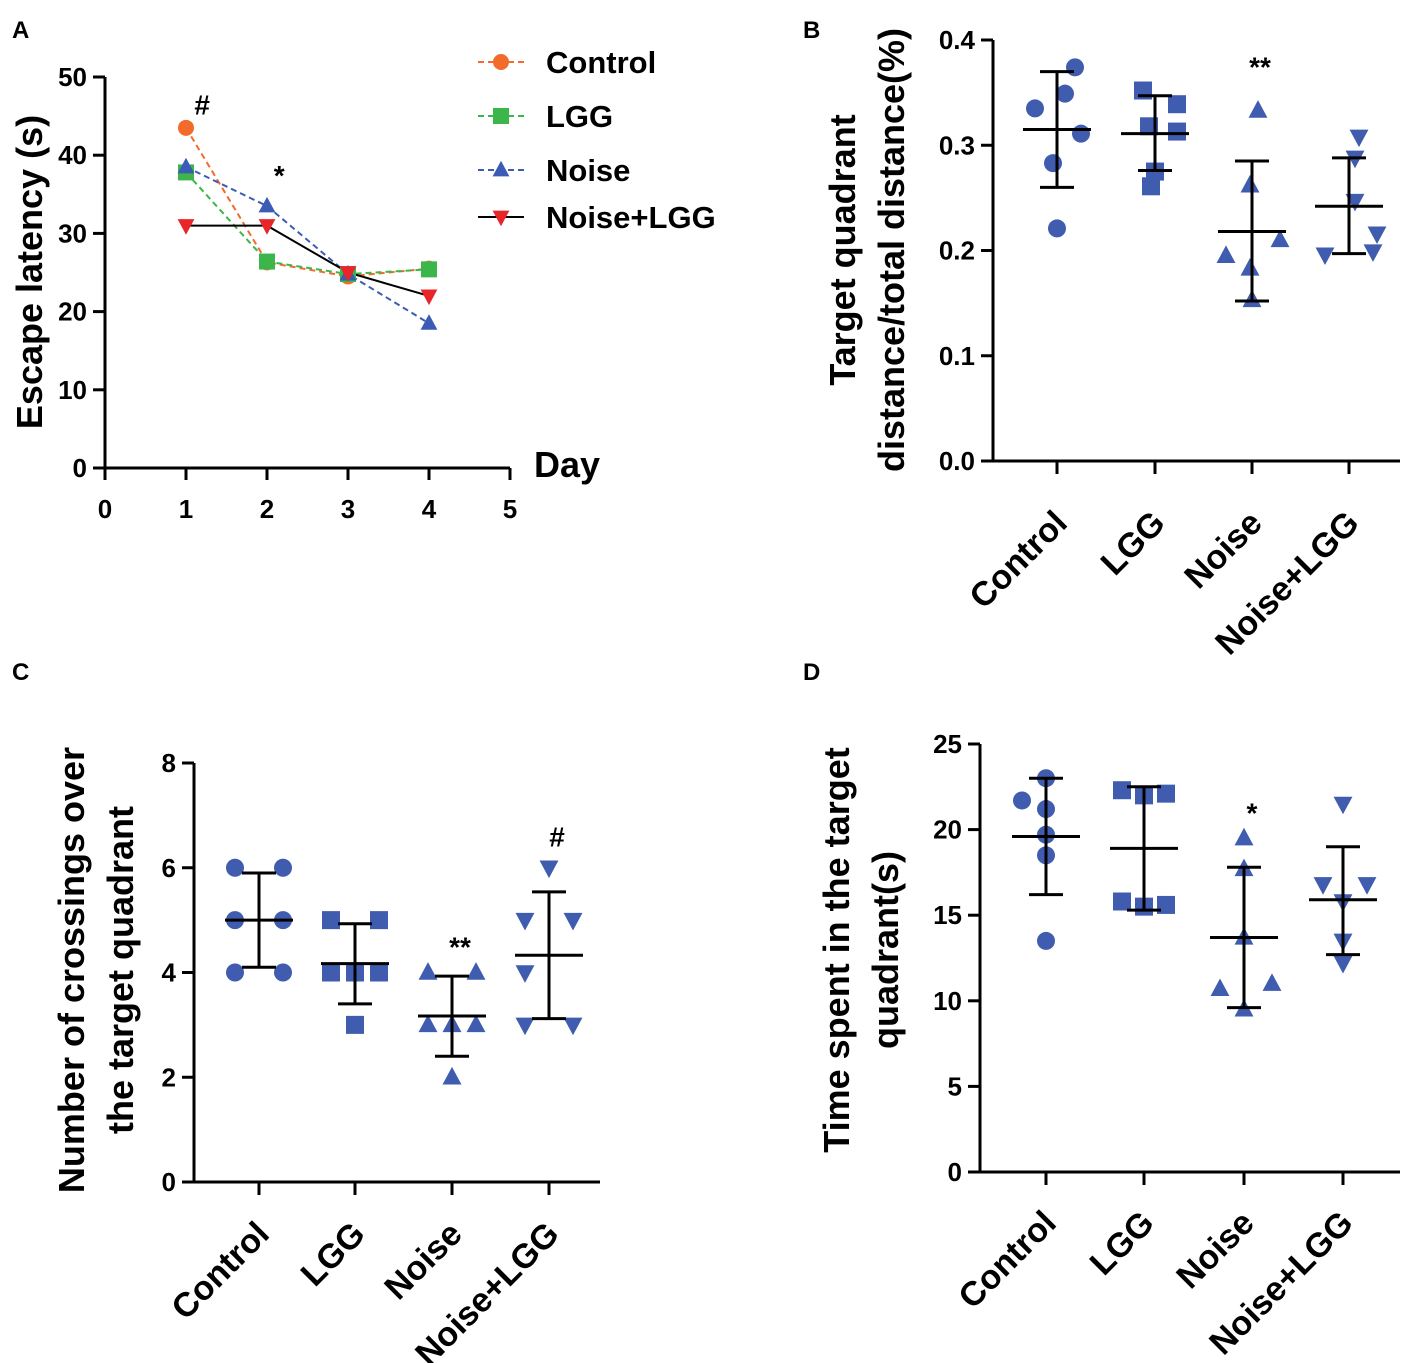 This screenshot has height=1363, width=1417. What do you see at coordinates (267, 509) in the screenshot?
I see `panel-a-x-tick-label: 2` at bounding box center [267, 509].